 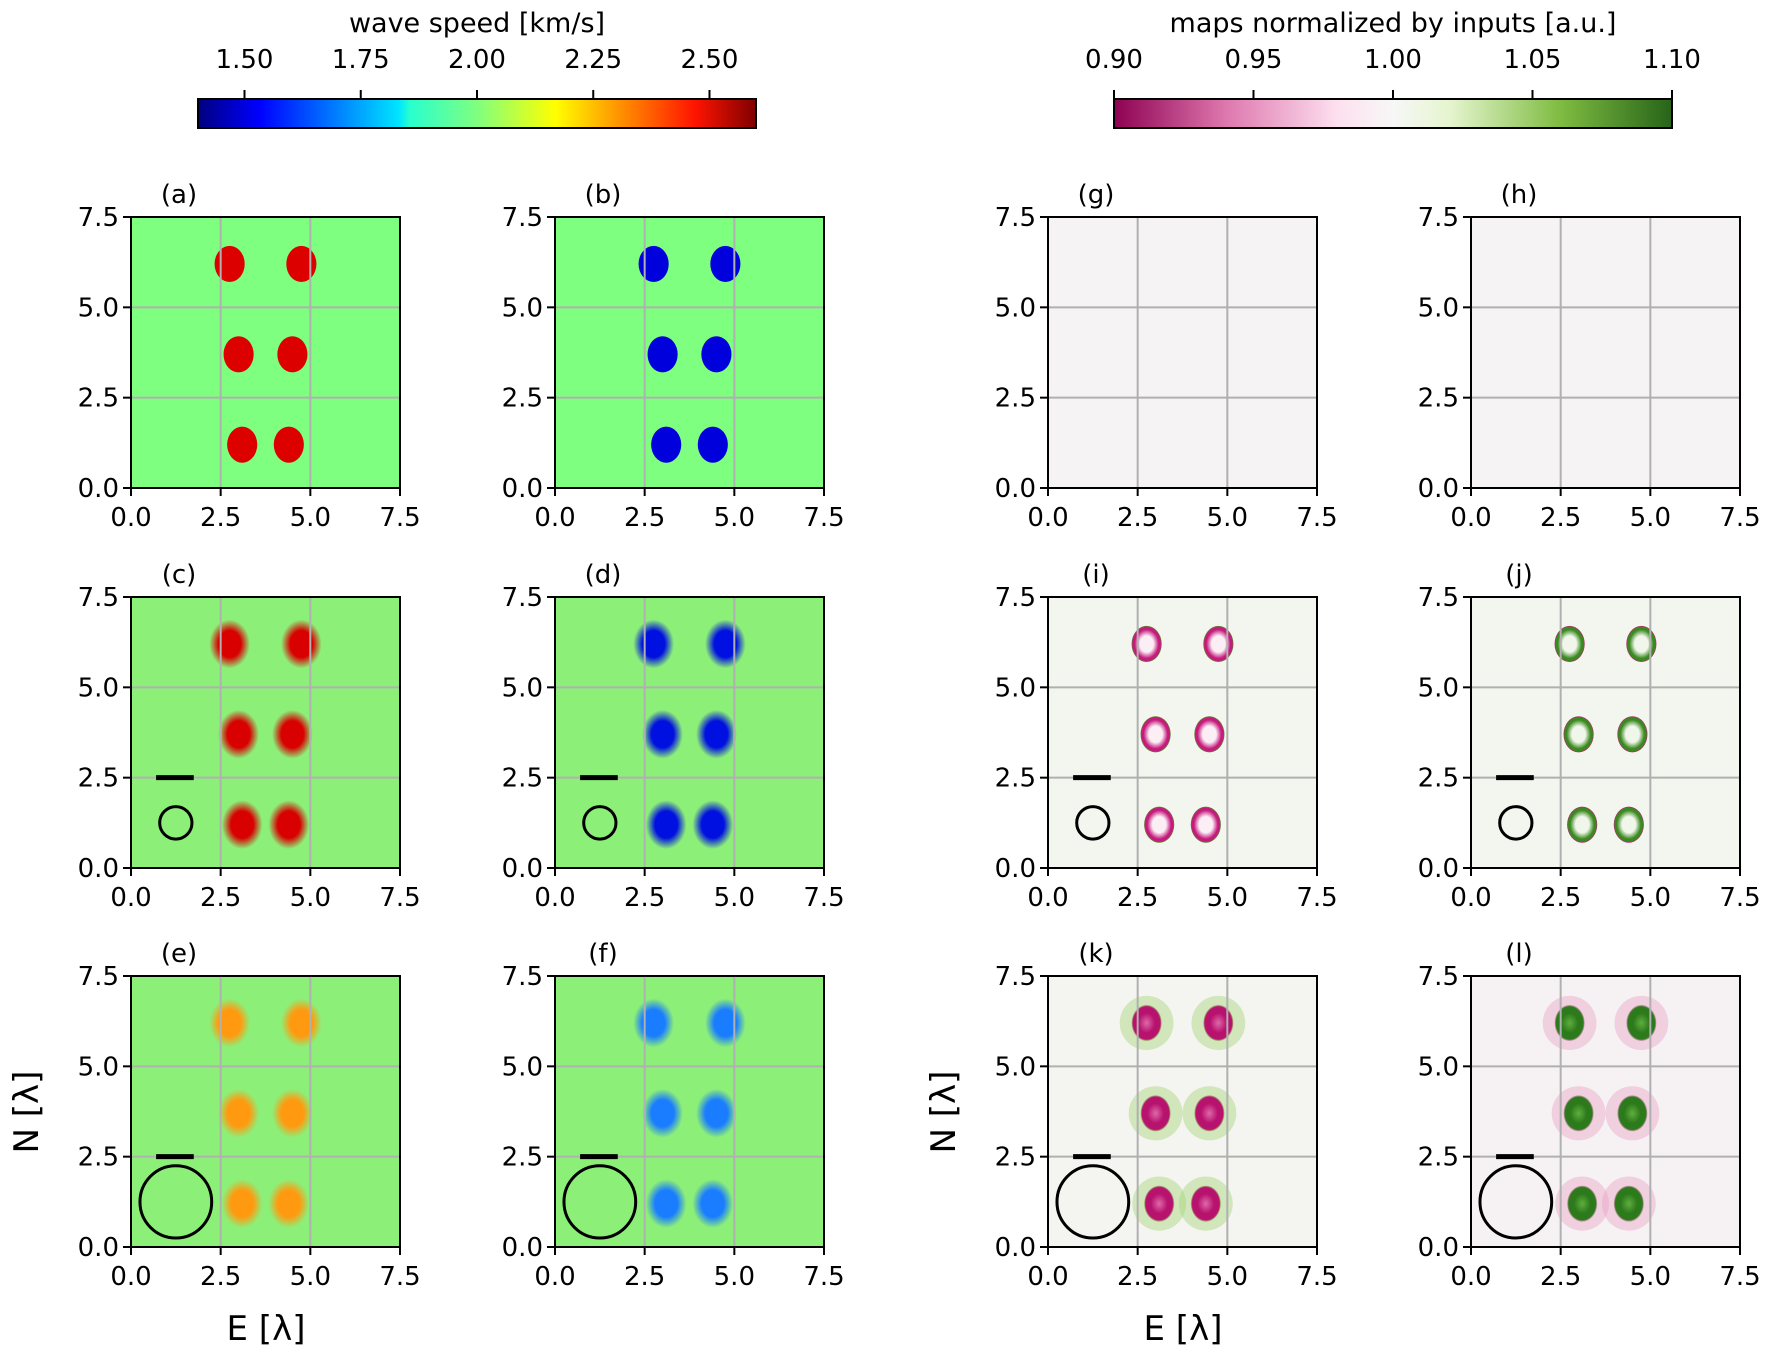 I want to click on panel-label: (f), so click(x=602, y=954).